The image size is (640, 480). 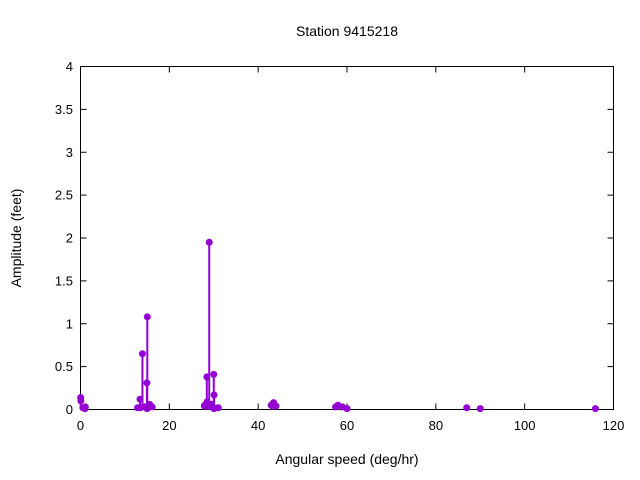 What do you see at coordinates (525, 425) in the screenshot?
I see `x-tick-label: 100` at bounding box center [525, 425].